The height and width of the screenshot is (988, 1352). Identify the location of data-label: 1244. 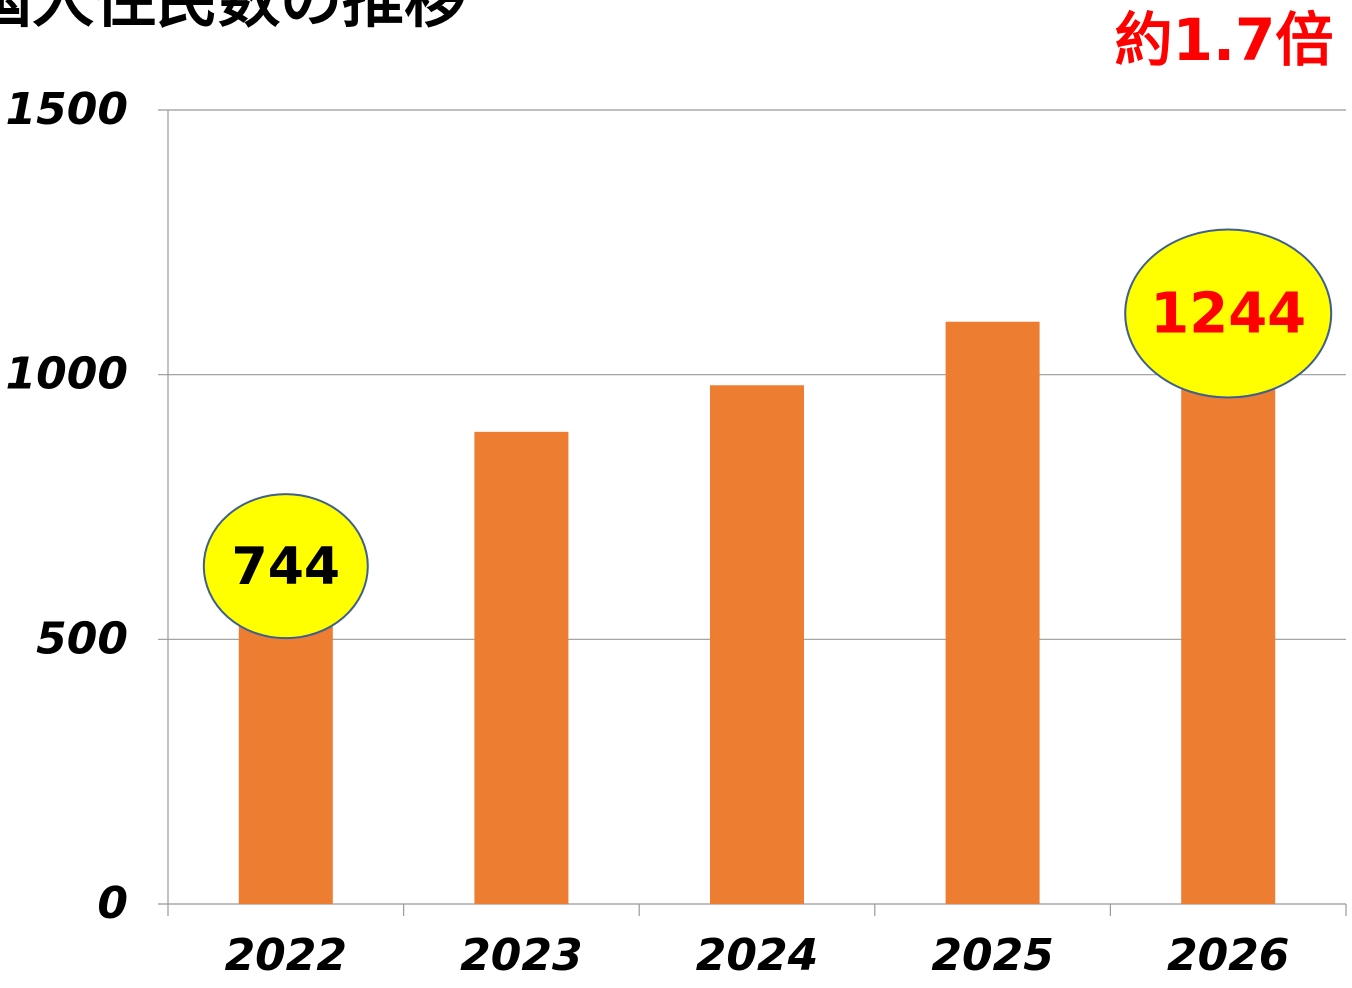
(1228, 314).